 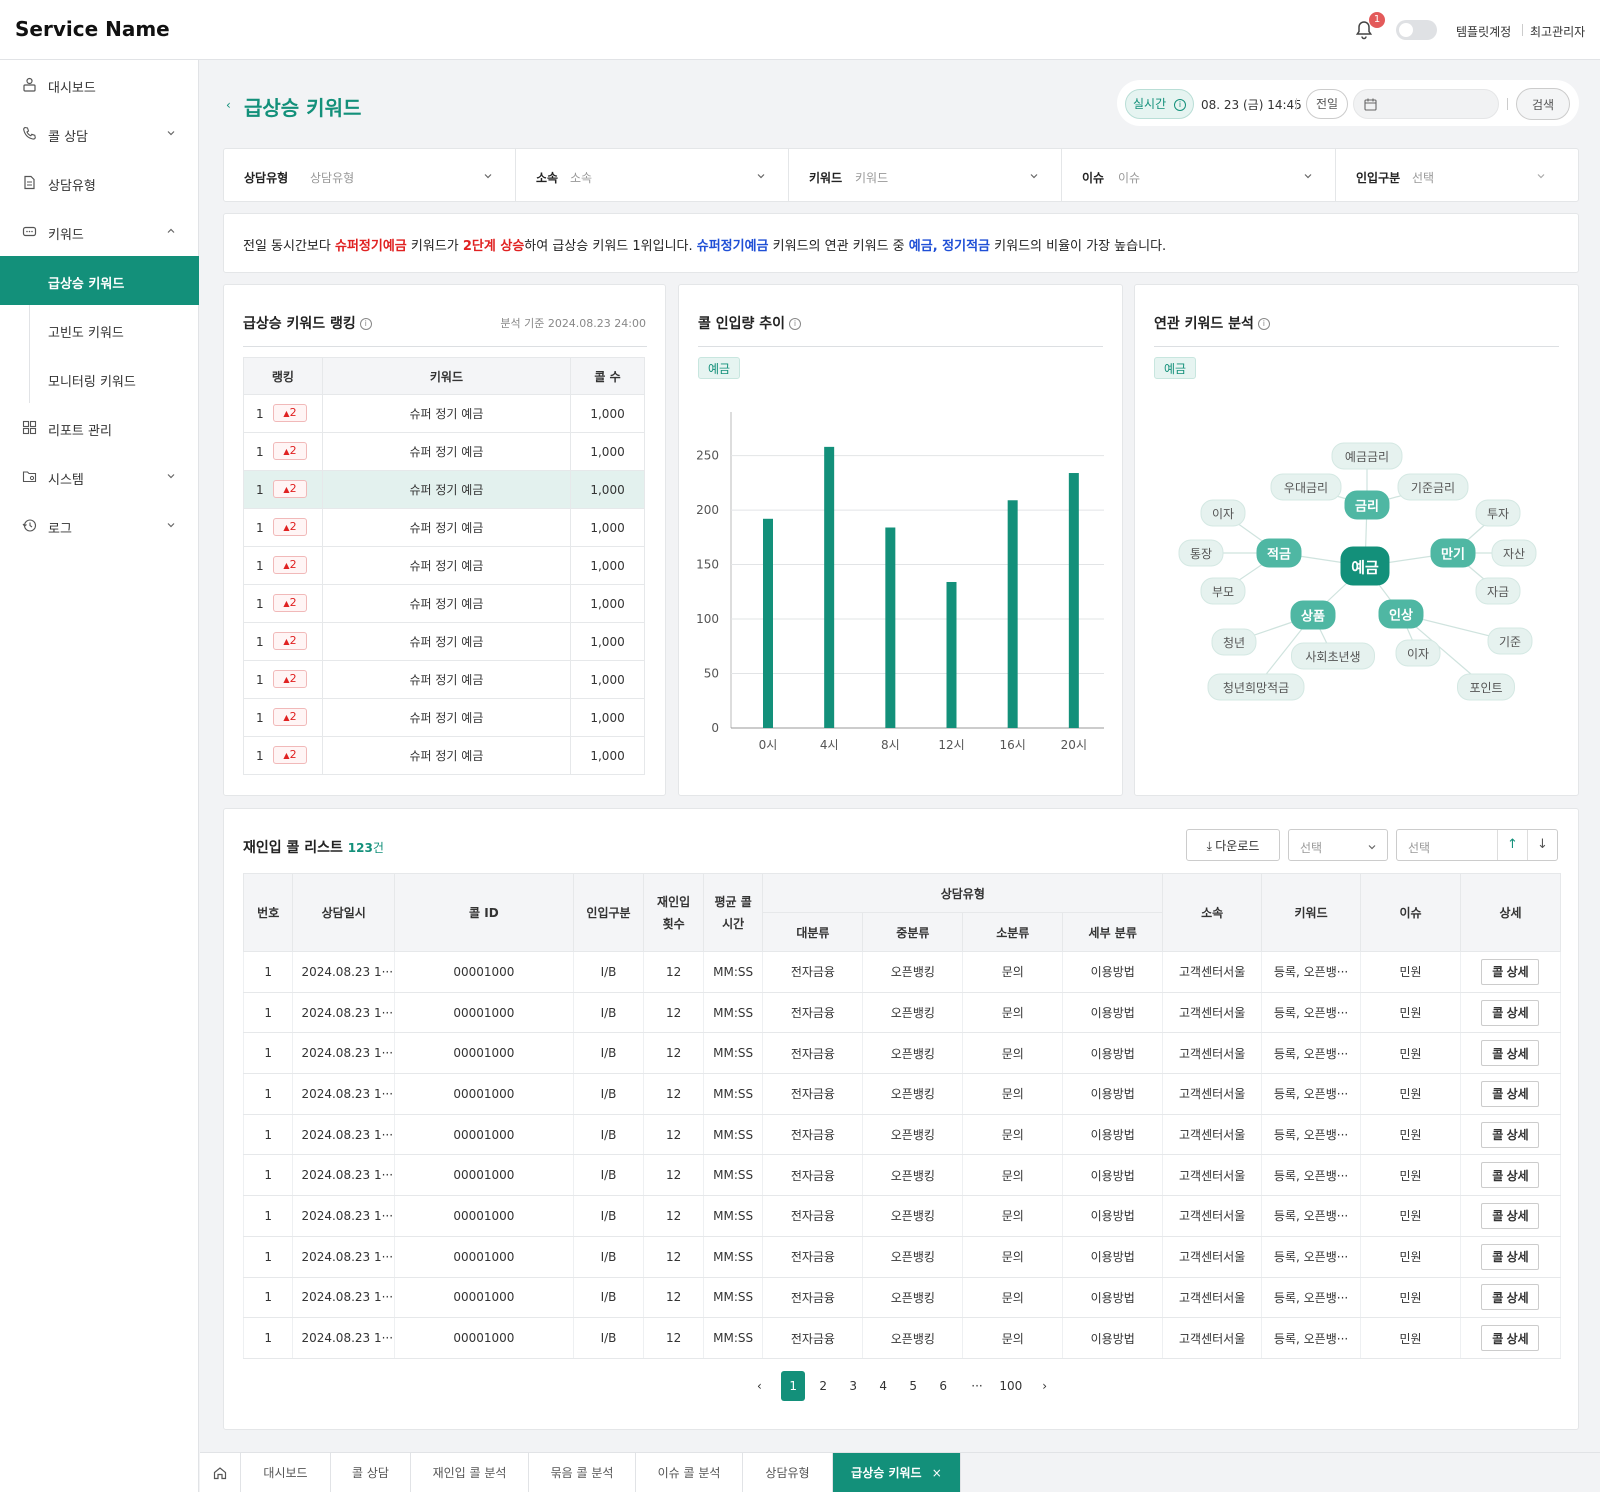 I want to click on close-icon: ×, so click(x=936, y=1473).